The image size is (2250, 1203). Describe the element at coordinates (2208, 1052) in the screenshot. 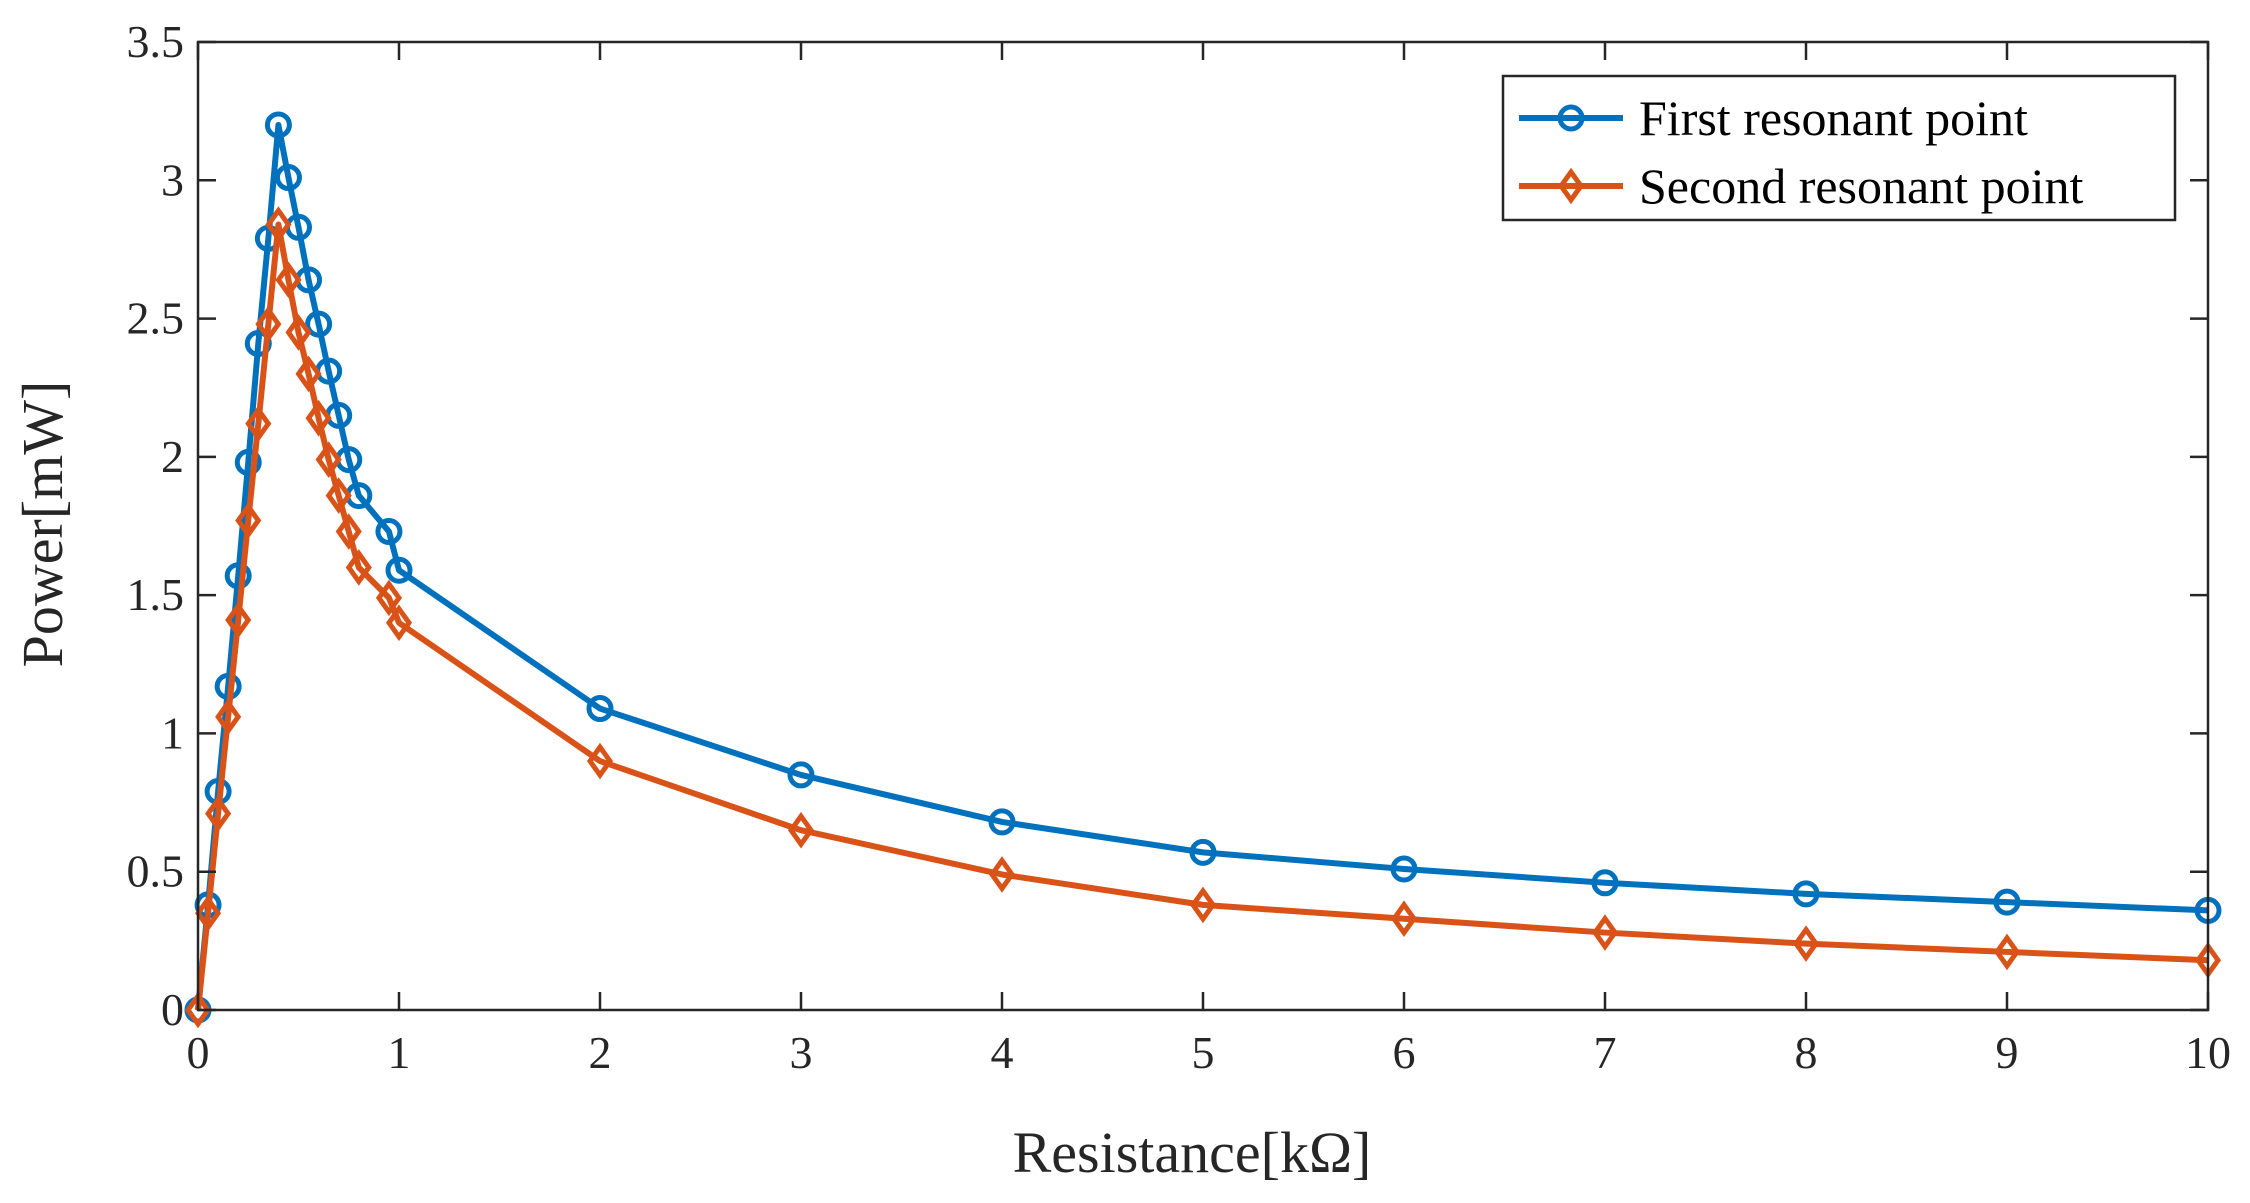

I see `x-tick-label: 10` at that location.